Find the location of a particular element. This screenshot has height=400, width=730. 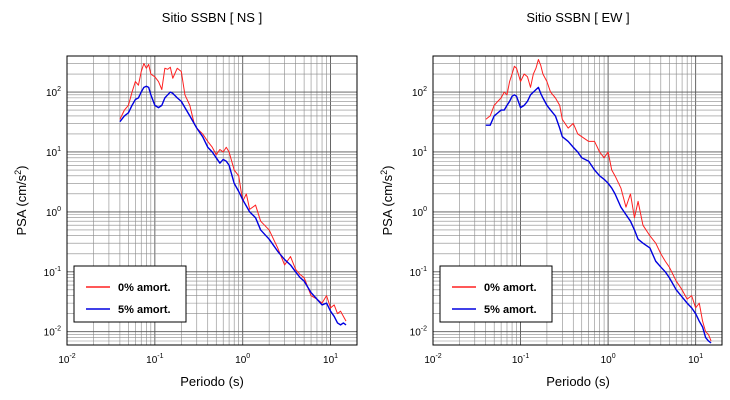

chart-title: Sitio SSBN [ EW ] is located at coordinates (577, 17).